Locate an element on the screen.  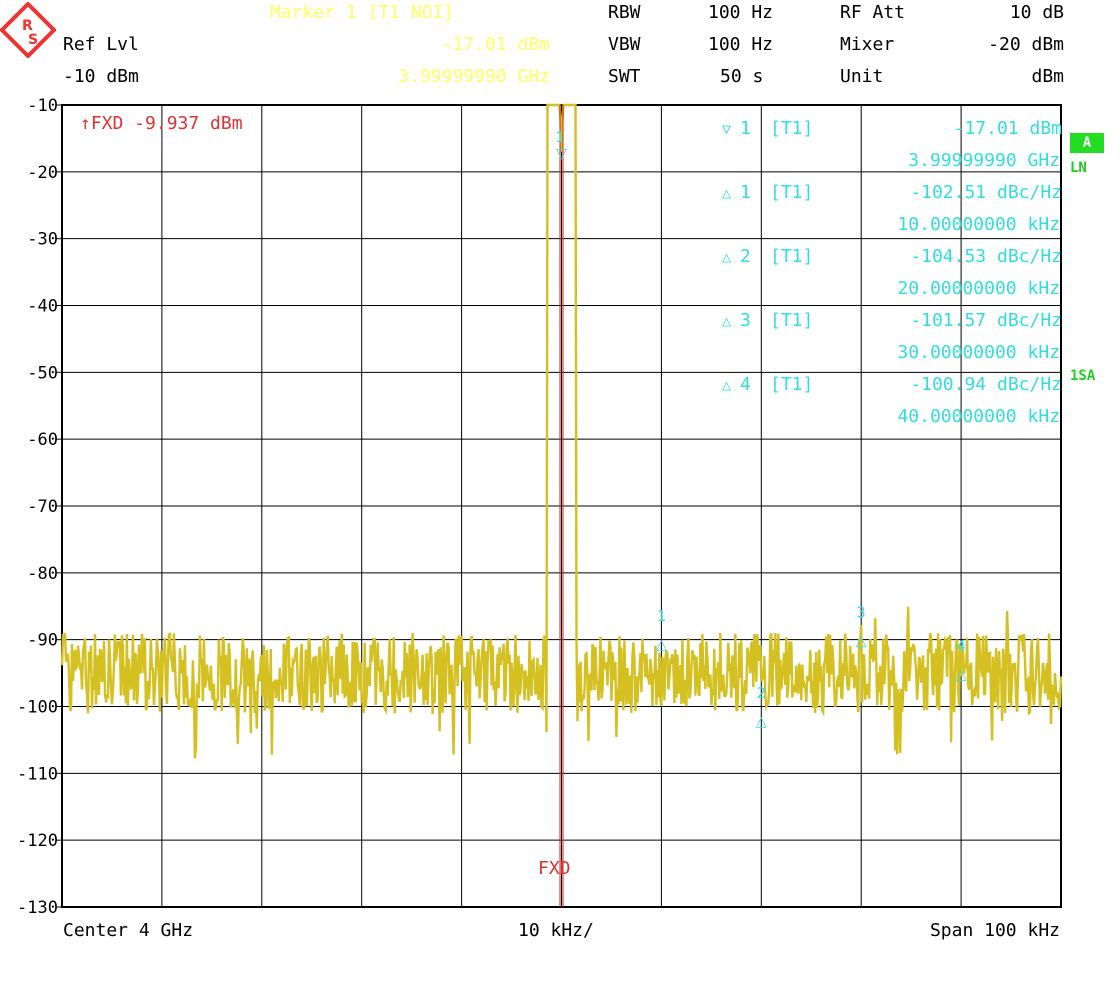
marker-table-freq: 40.00000000 kHz is located at coordinates (978, 416).